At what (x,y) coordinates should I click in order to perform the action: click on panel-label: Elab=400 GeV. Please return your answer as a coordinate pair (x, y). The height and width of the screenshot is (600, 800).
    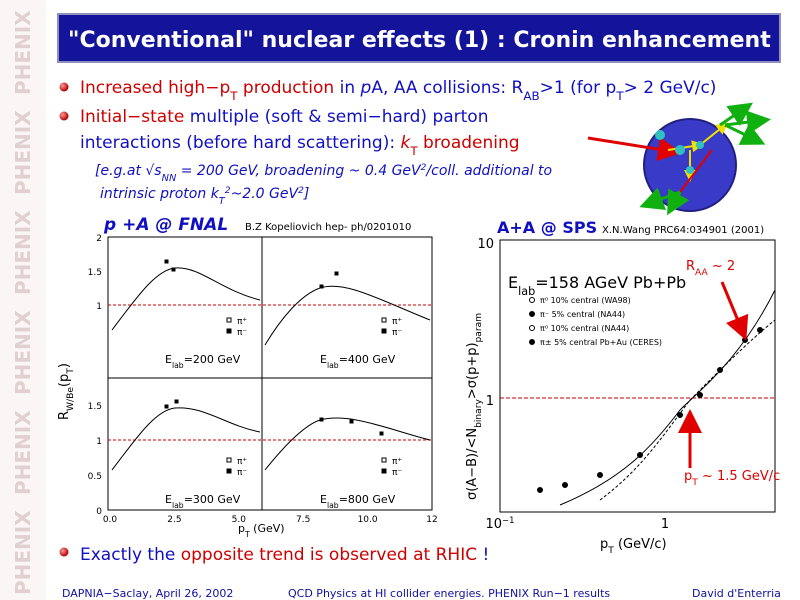
    Looking at the image, I should click on (358, 361).